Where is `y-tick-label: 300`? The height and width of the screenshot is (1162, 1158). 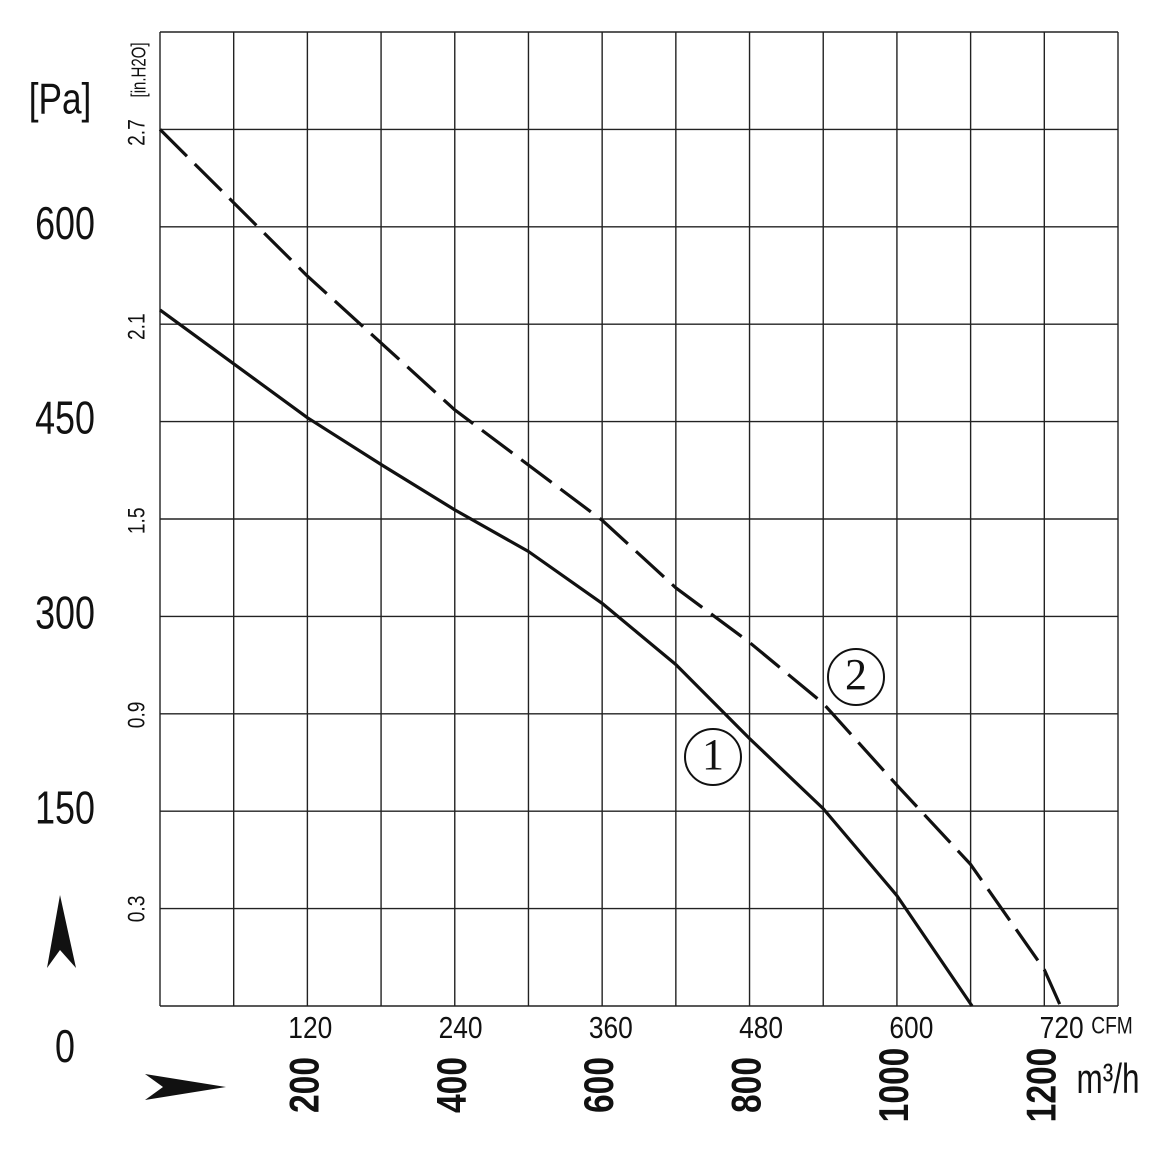 y-tick-label: 300 is located at coordinates (65, 612).